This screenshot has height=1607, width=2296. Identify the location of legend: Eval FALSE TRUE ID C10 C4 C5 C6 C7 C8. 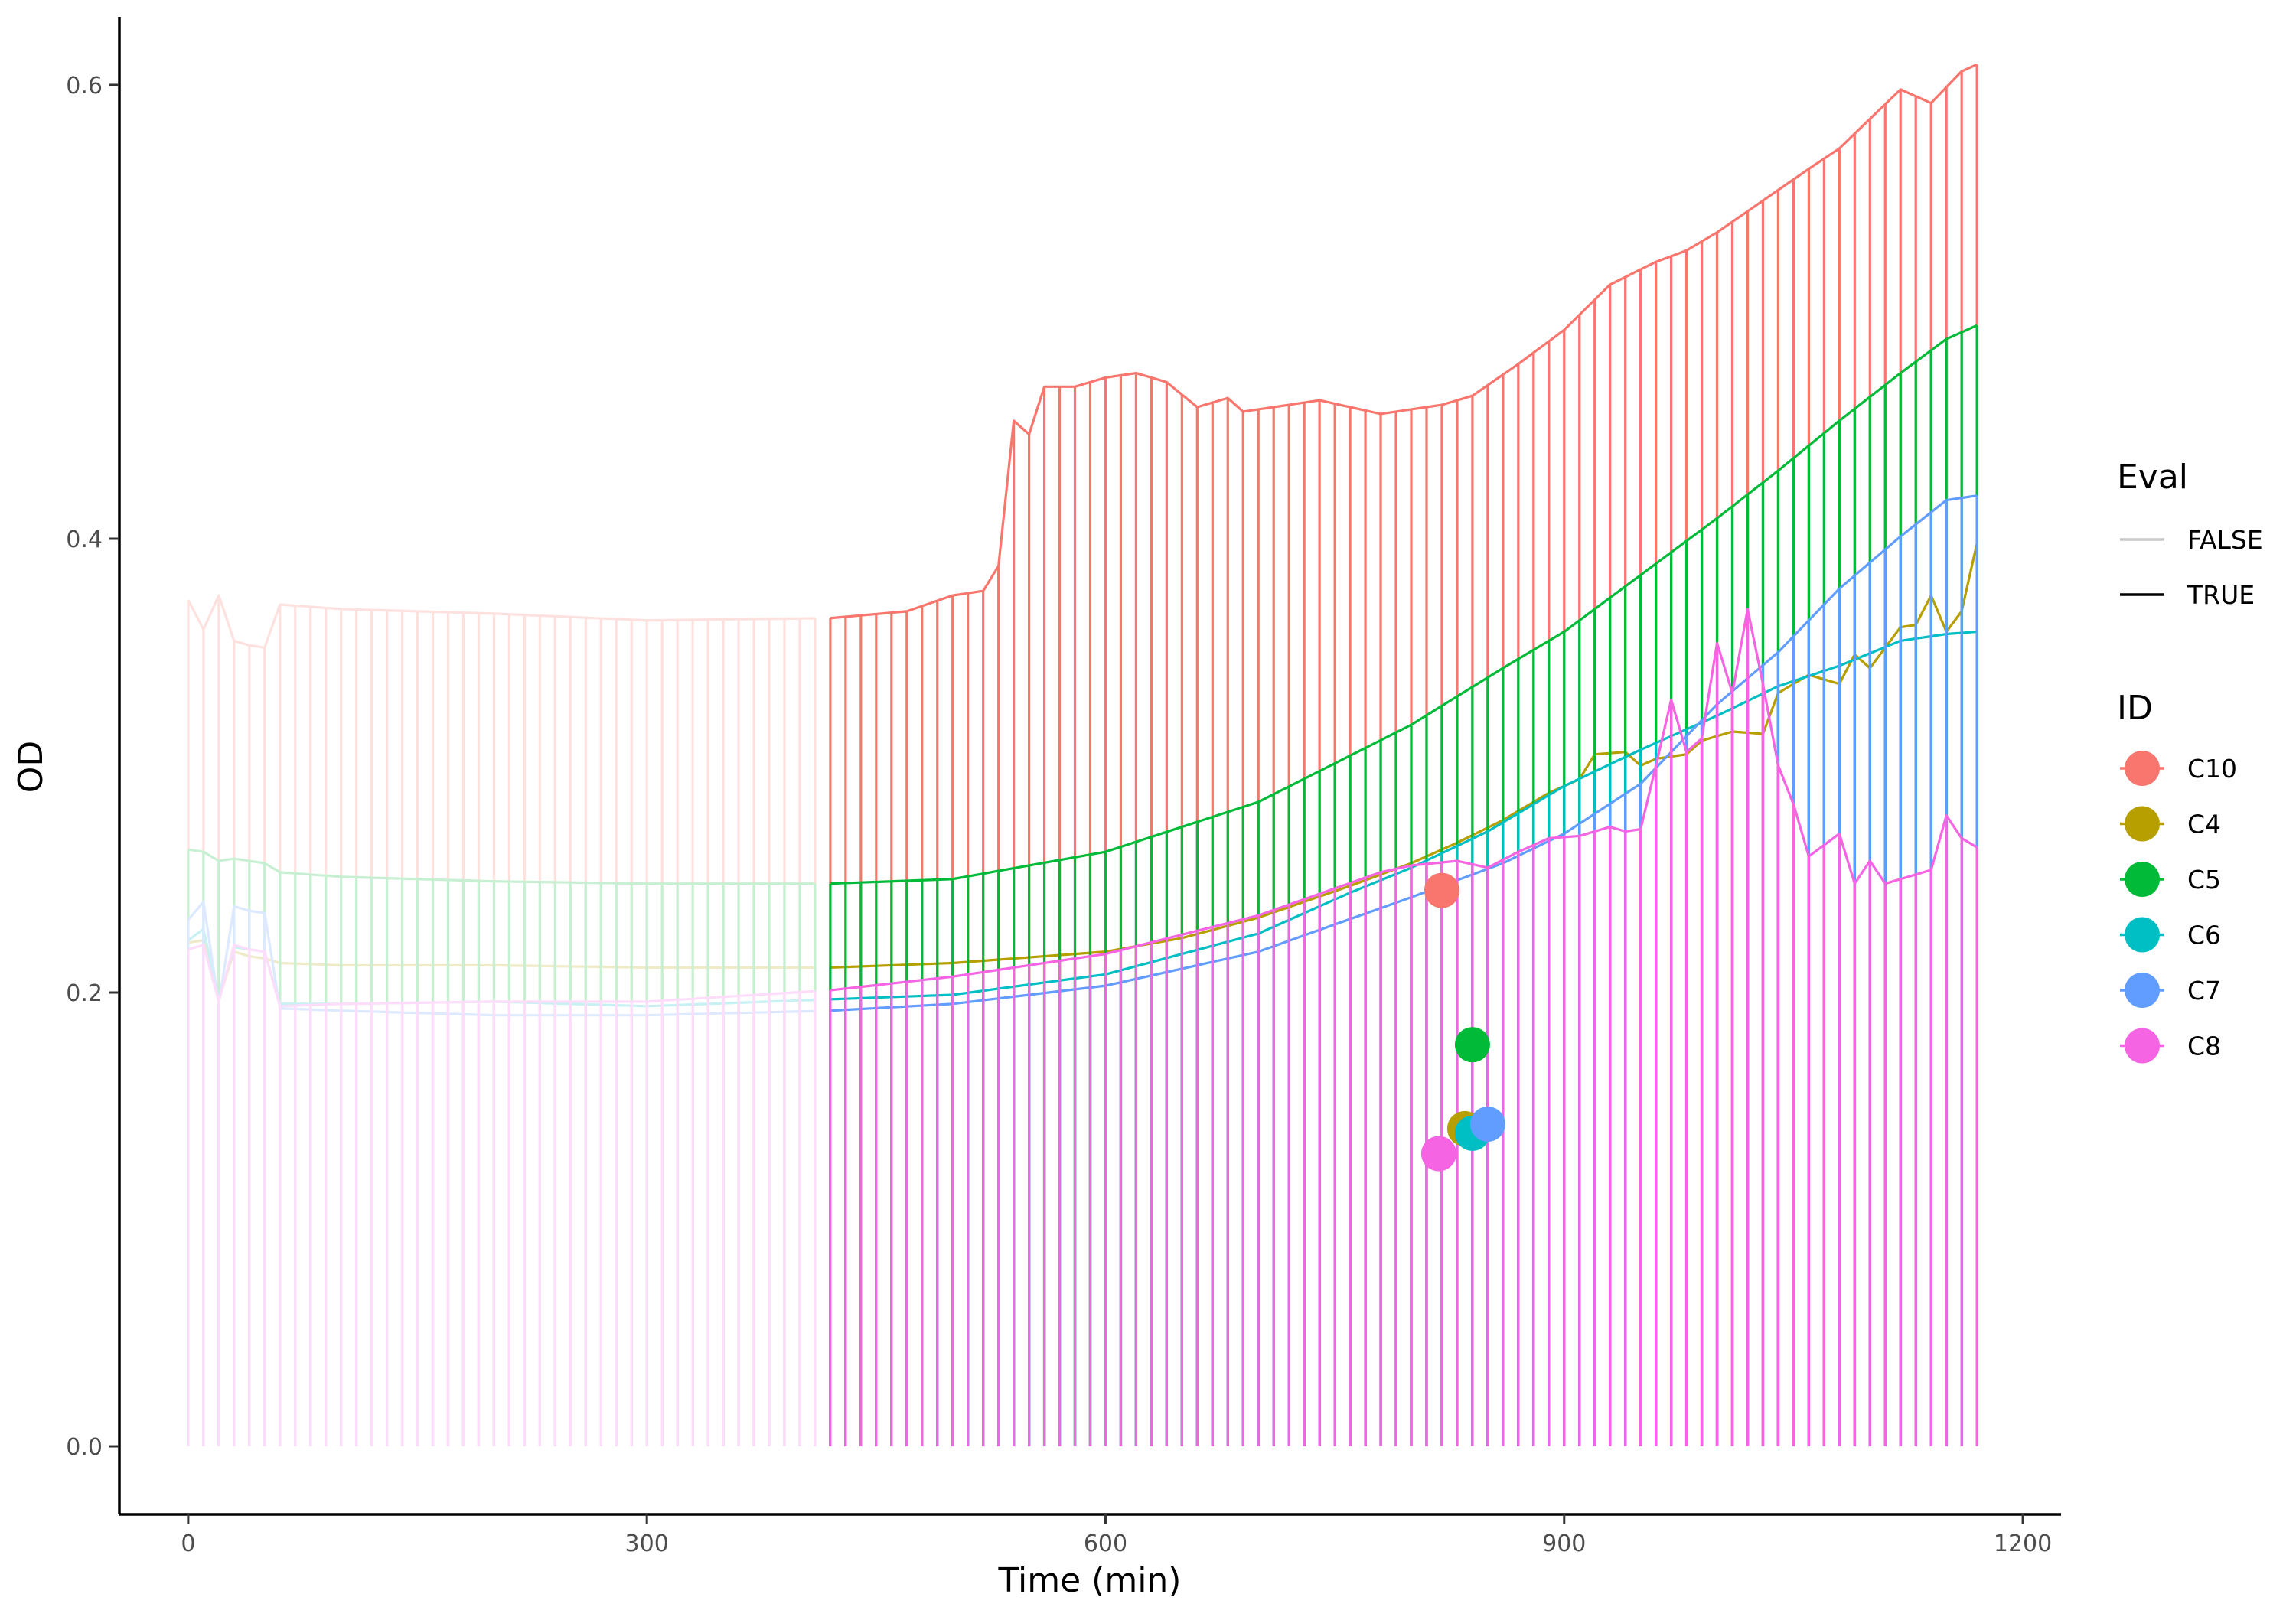
(2190, 761).